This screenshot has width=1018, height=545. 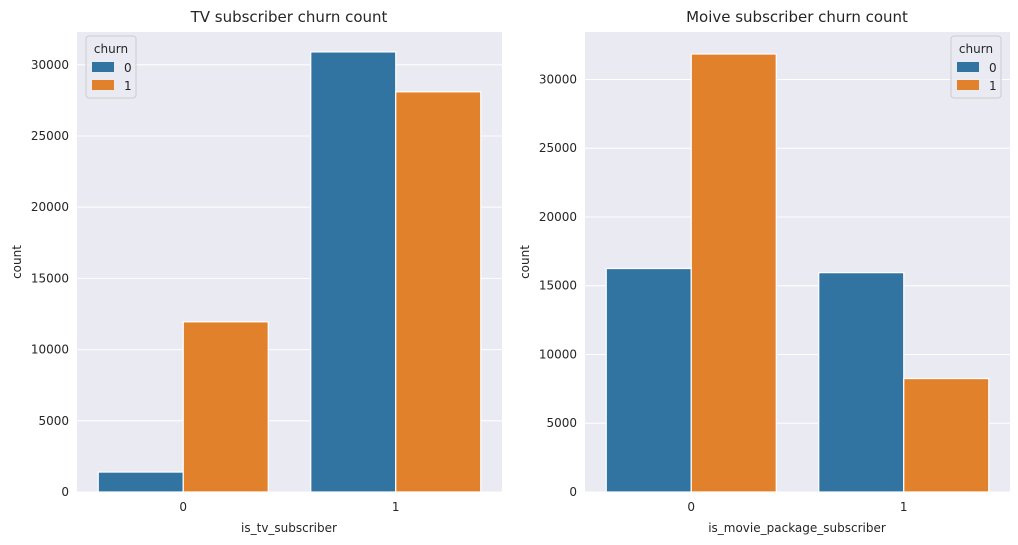 What do you see at coordinates (289, 17) in the screenshot?
I see `chart-title: TV subscriber churn count` at bounding box center [289, 17].